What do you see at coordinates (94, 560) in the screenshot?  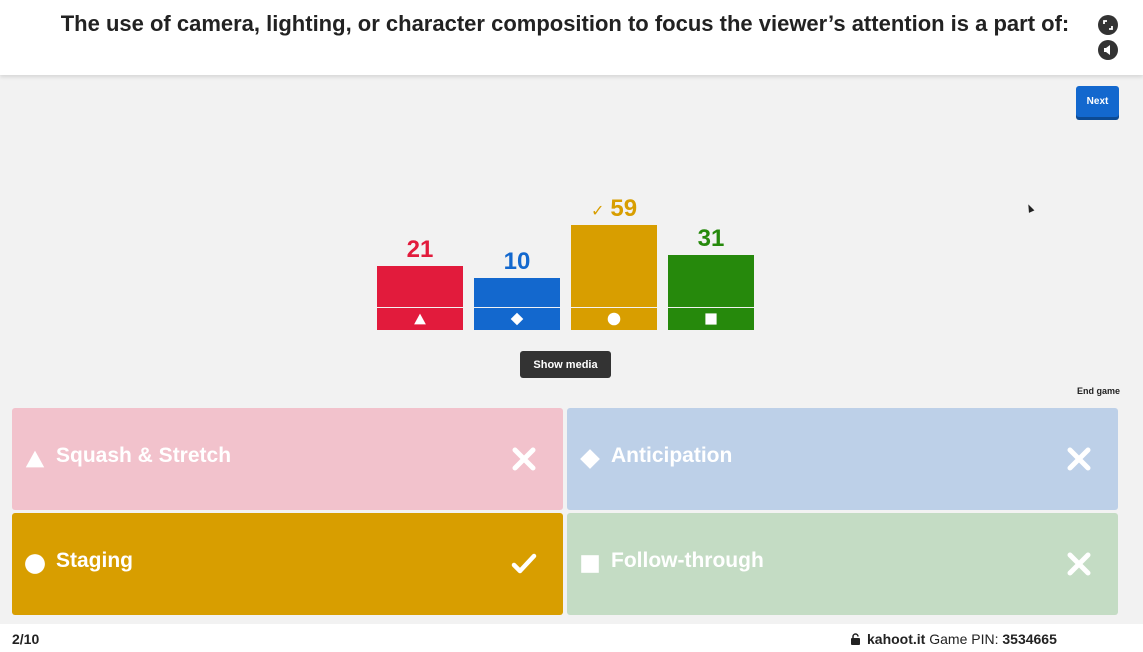 I see `answer-label: Staging` at bounding box center [94, 560].